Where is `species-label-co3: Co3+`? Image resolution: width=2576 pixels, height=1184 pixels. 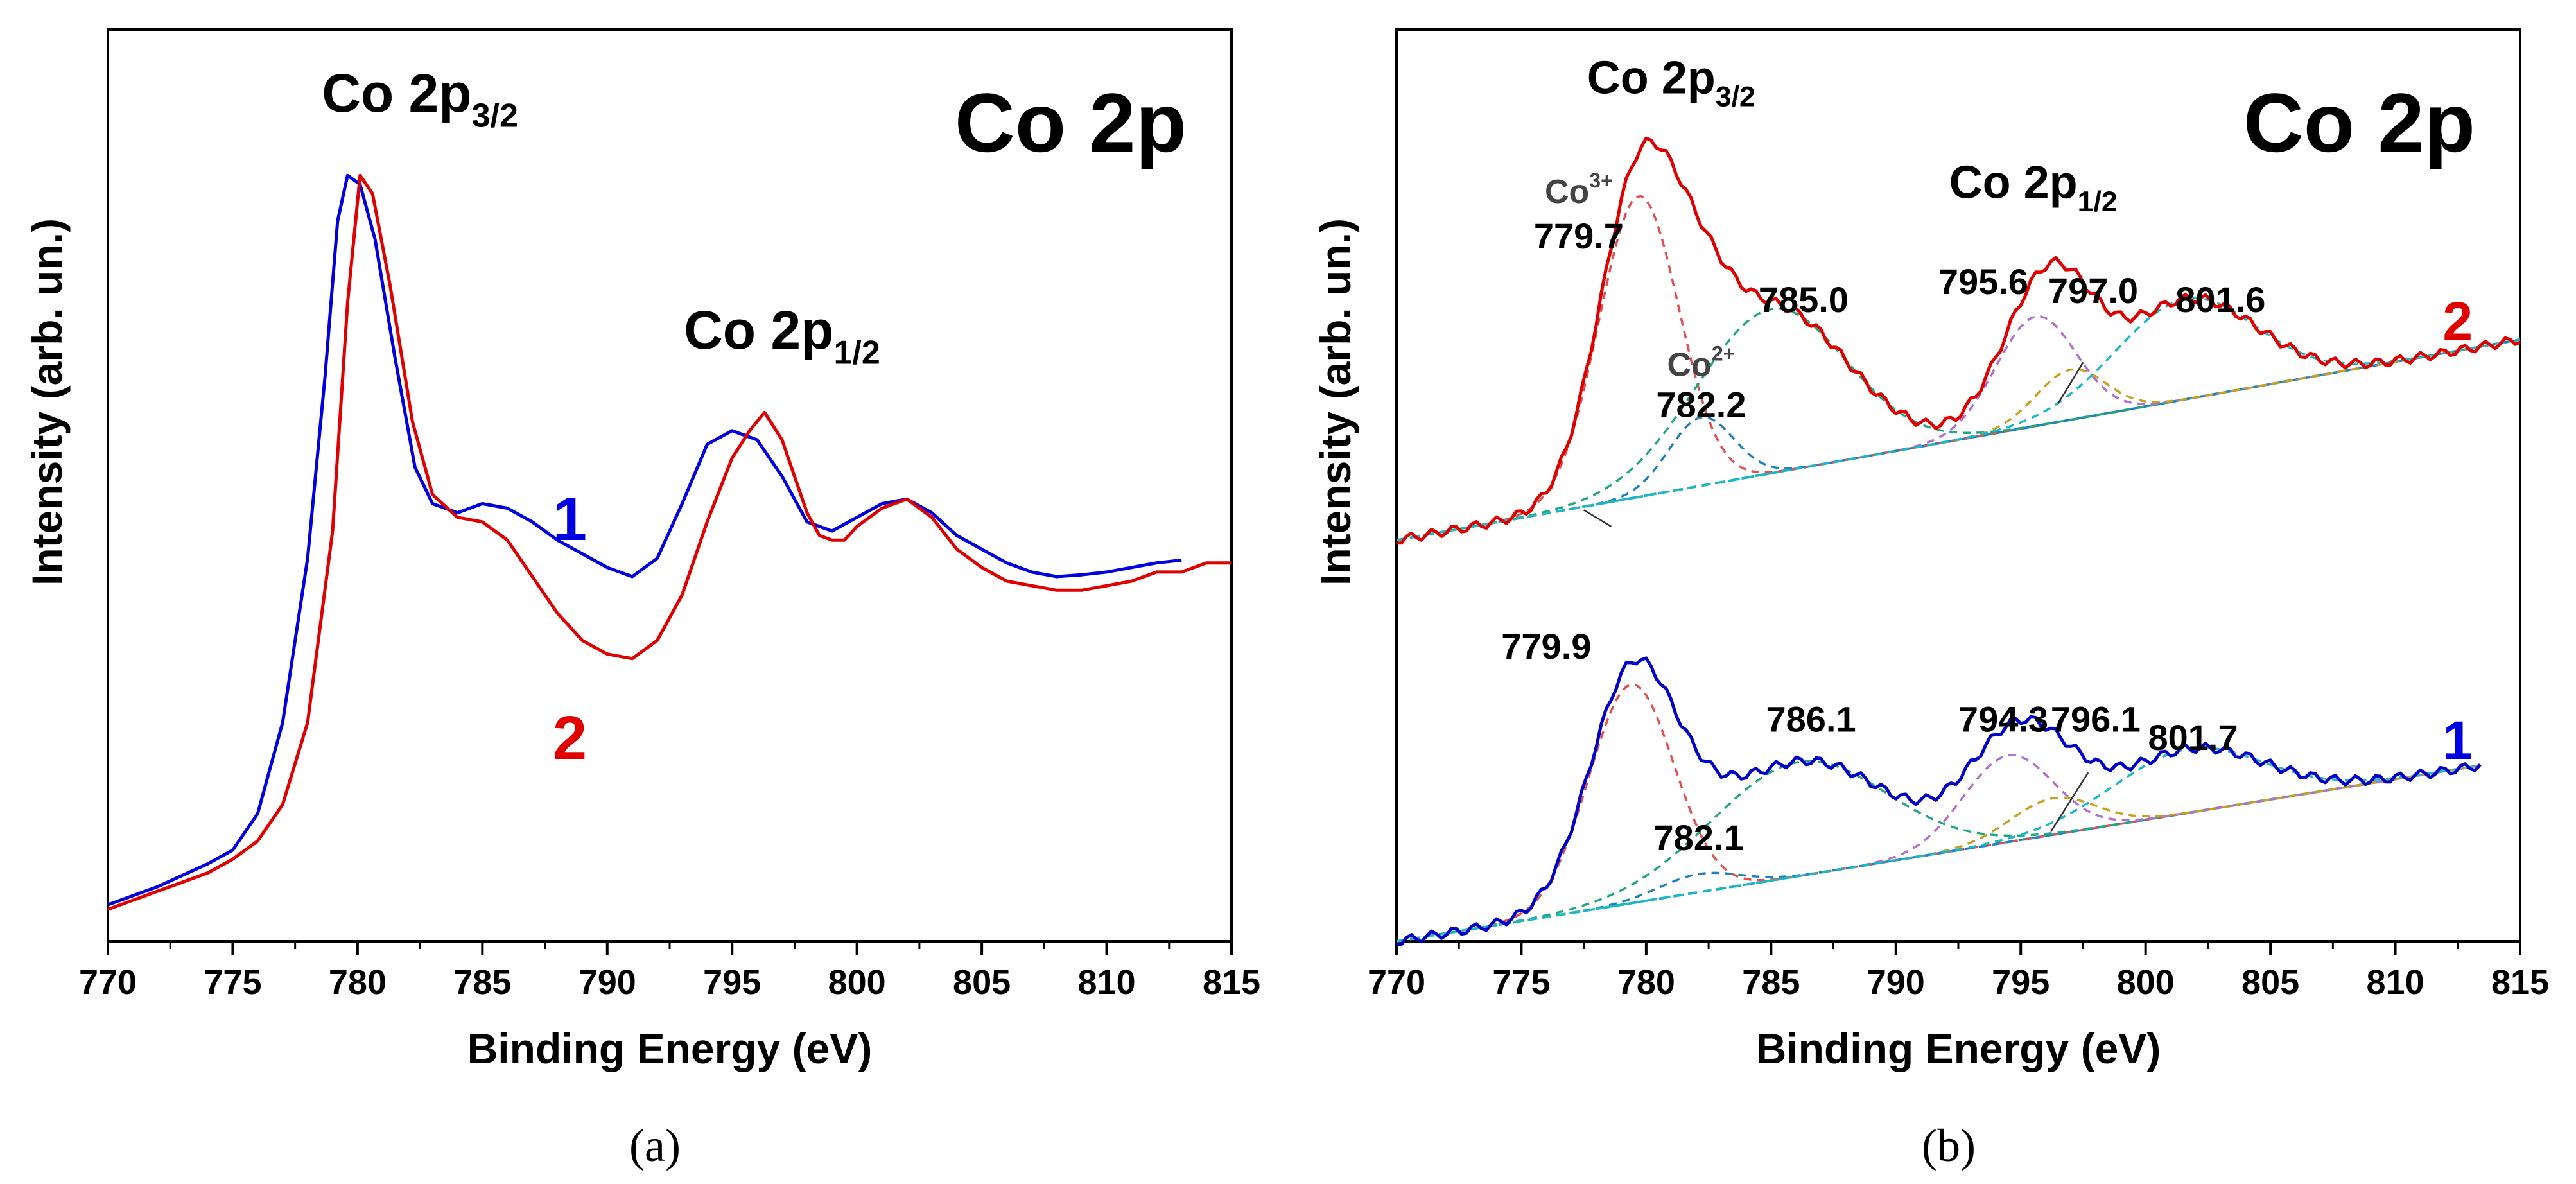 species-label-co3: Co3+ is located at coordinates (1579, 190).